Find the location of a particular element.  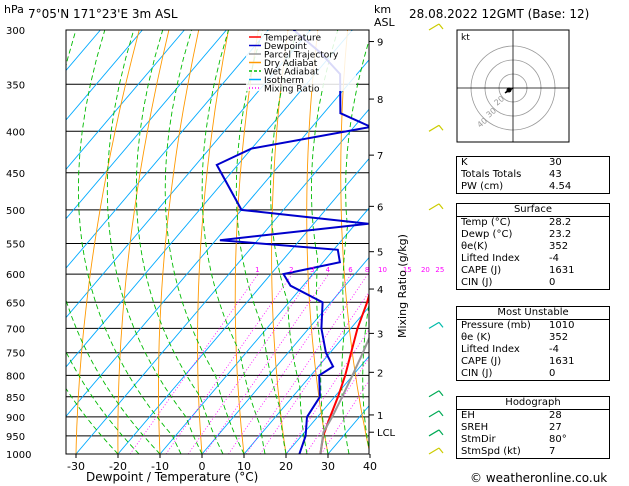

index-value: 0 is located at coordinates (577, 374).